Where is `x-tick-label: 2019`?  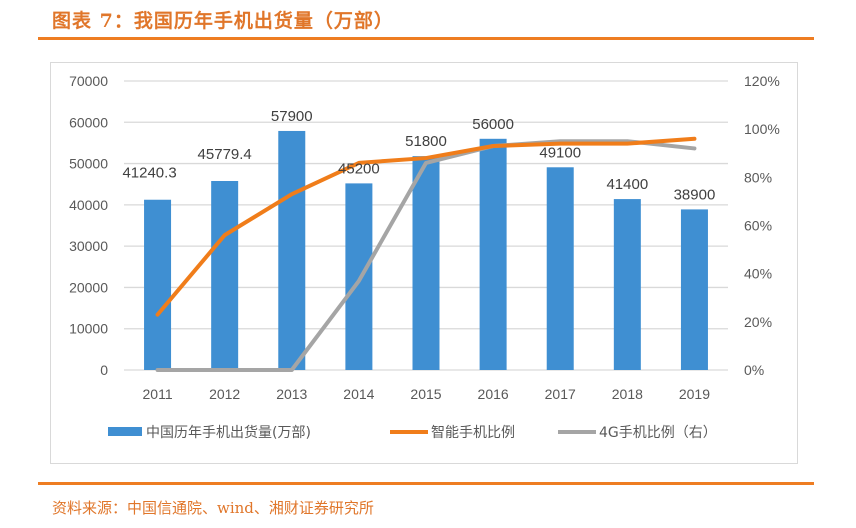
x-tick-label: 2019 is located at coordinates (694, 394).